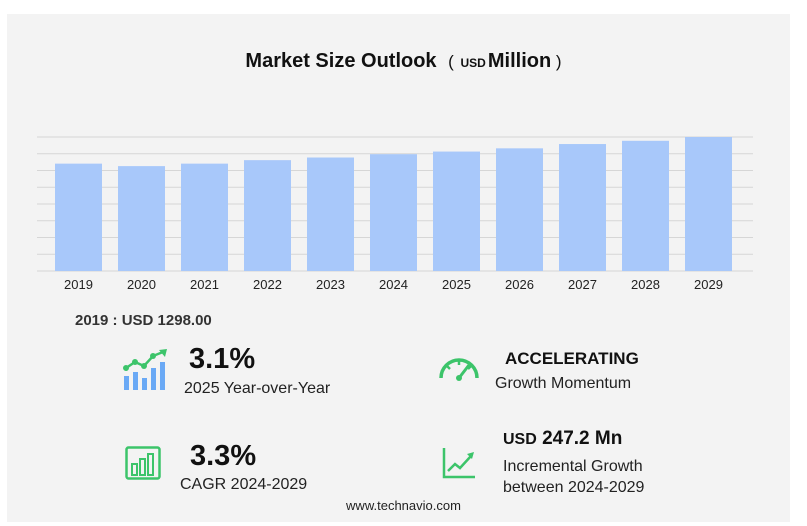 This screenshot has width=807, height=526. What do you see at coordinates (330, 214) in the screenshot?
I see `bar-2023` at bounding box center [330, 214].